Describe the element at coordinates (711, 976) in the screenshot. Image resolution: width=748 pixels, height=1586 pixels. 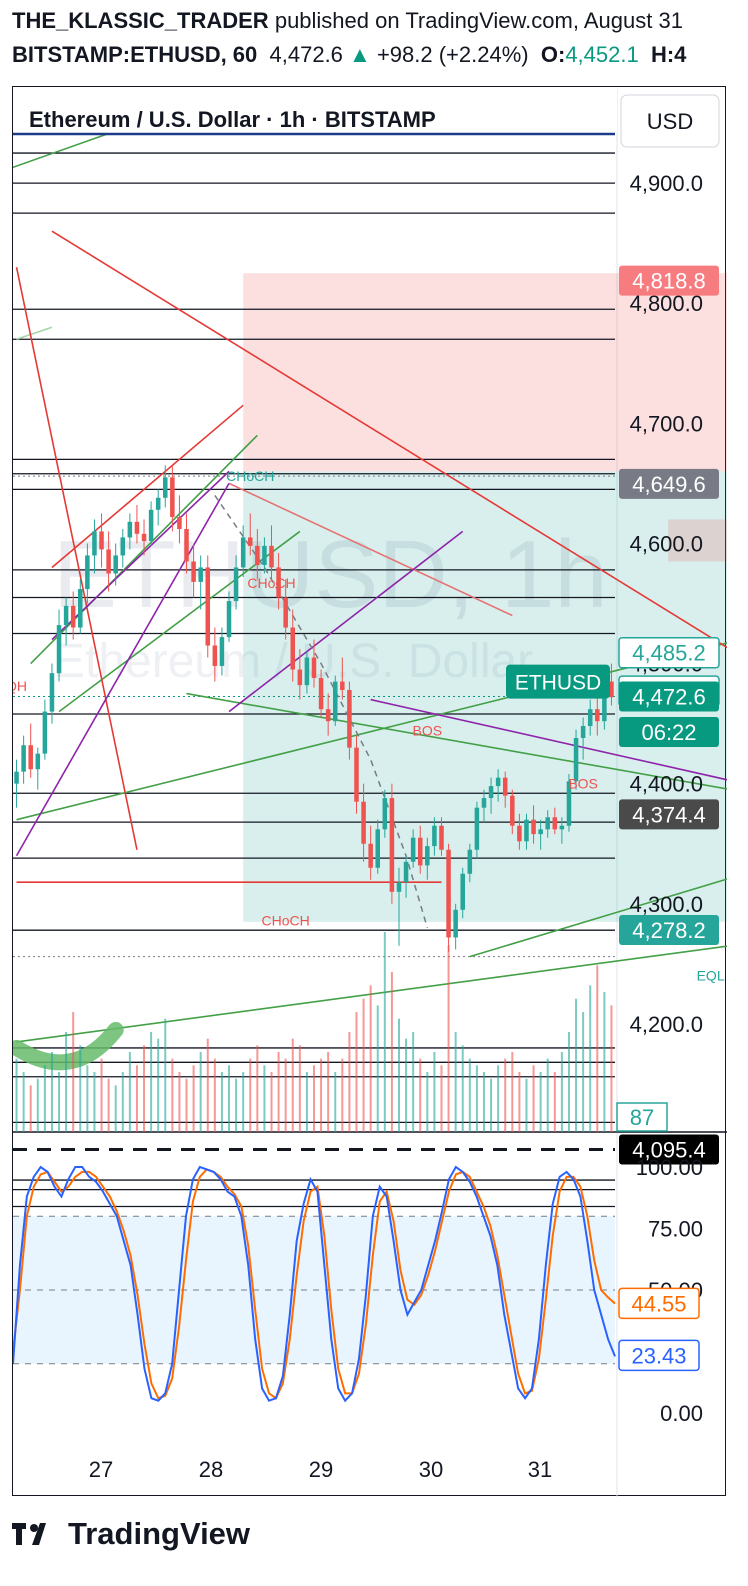
I see `annotation-7: EQL` at that location.